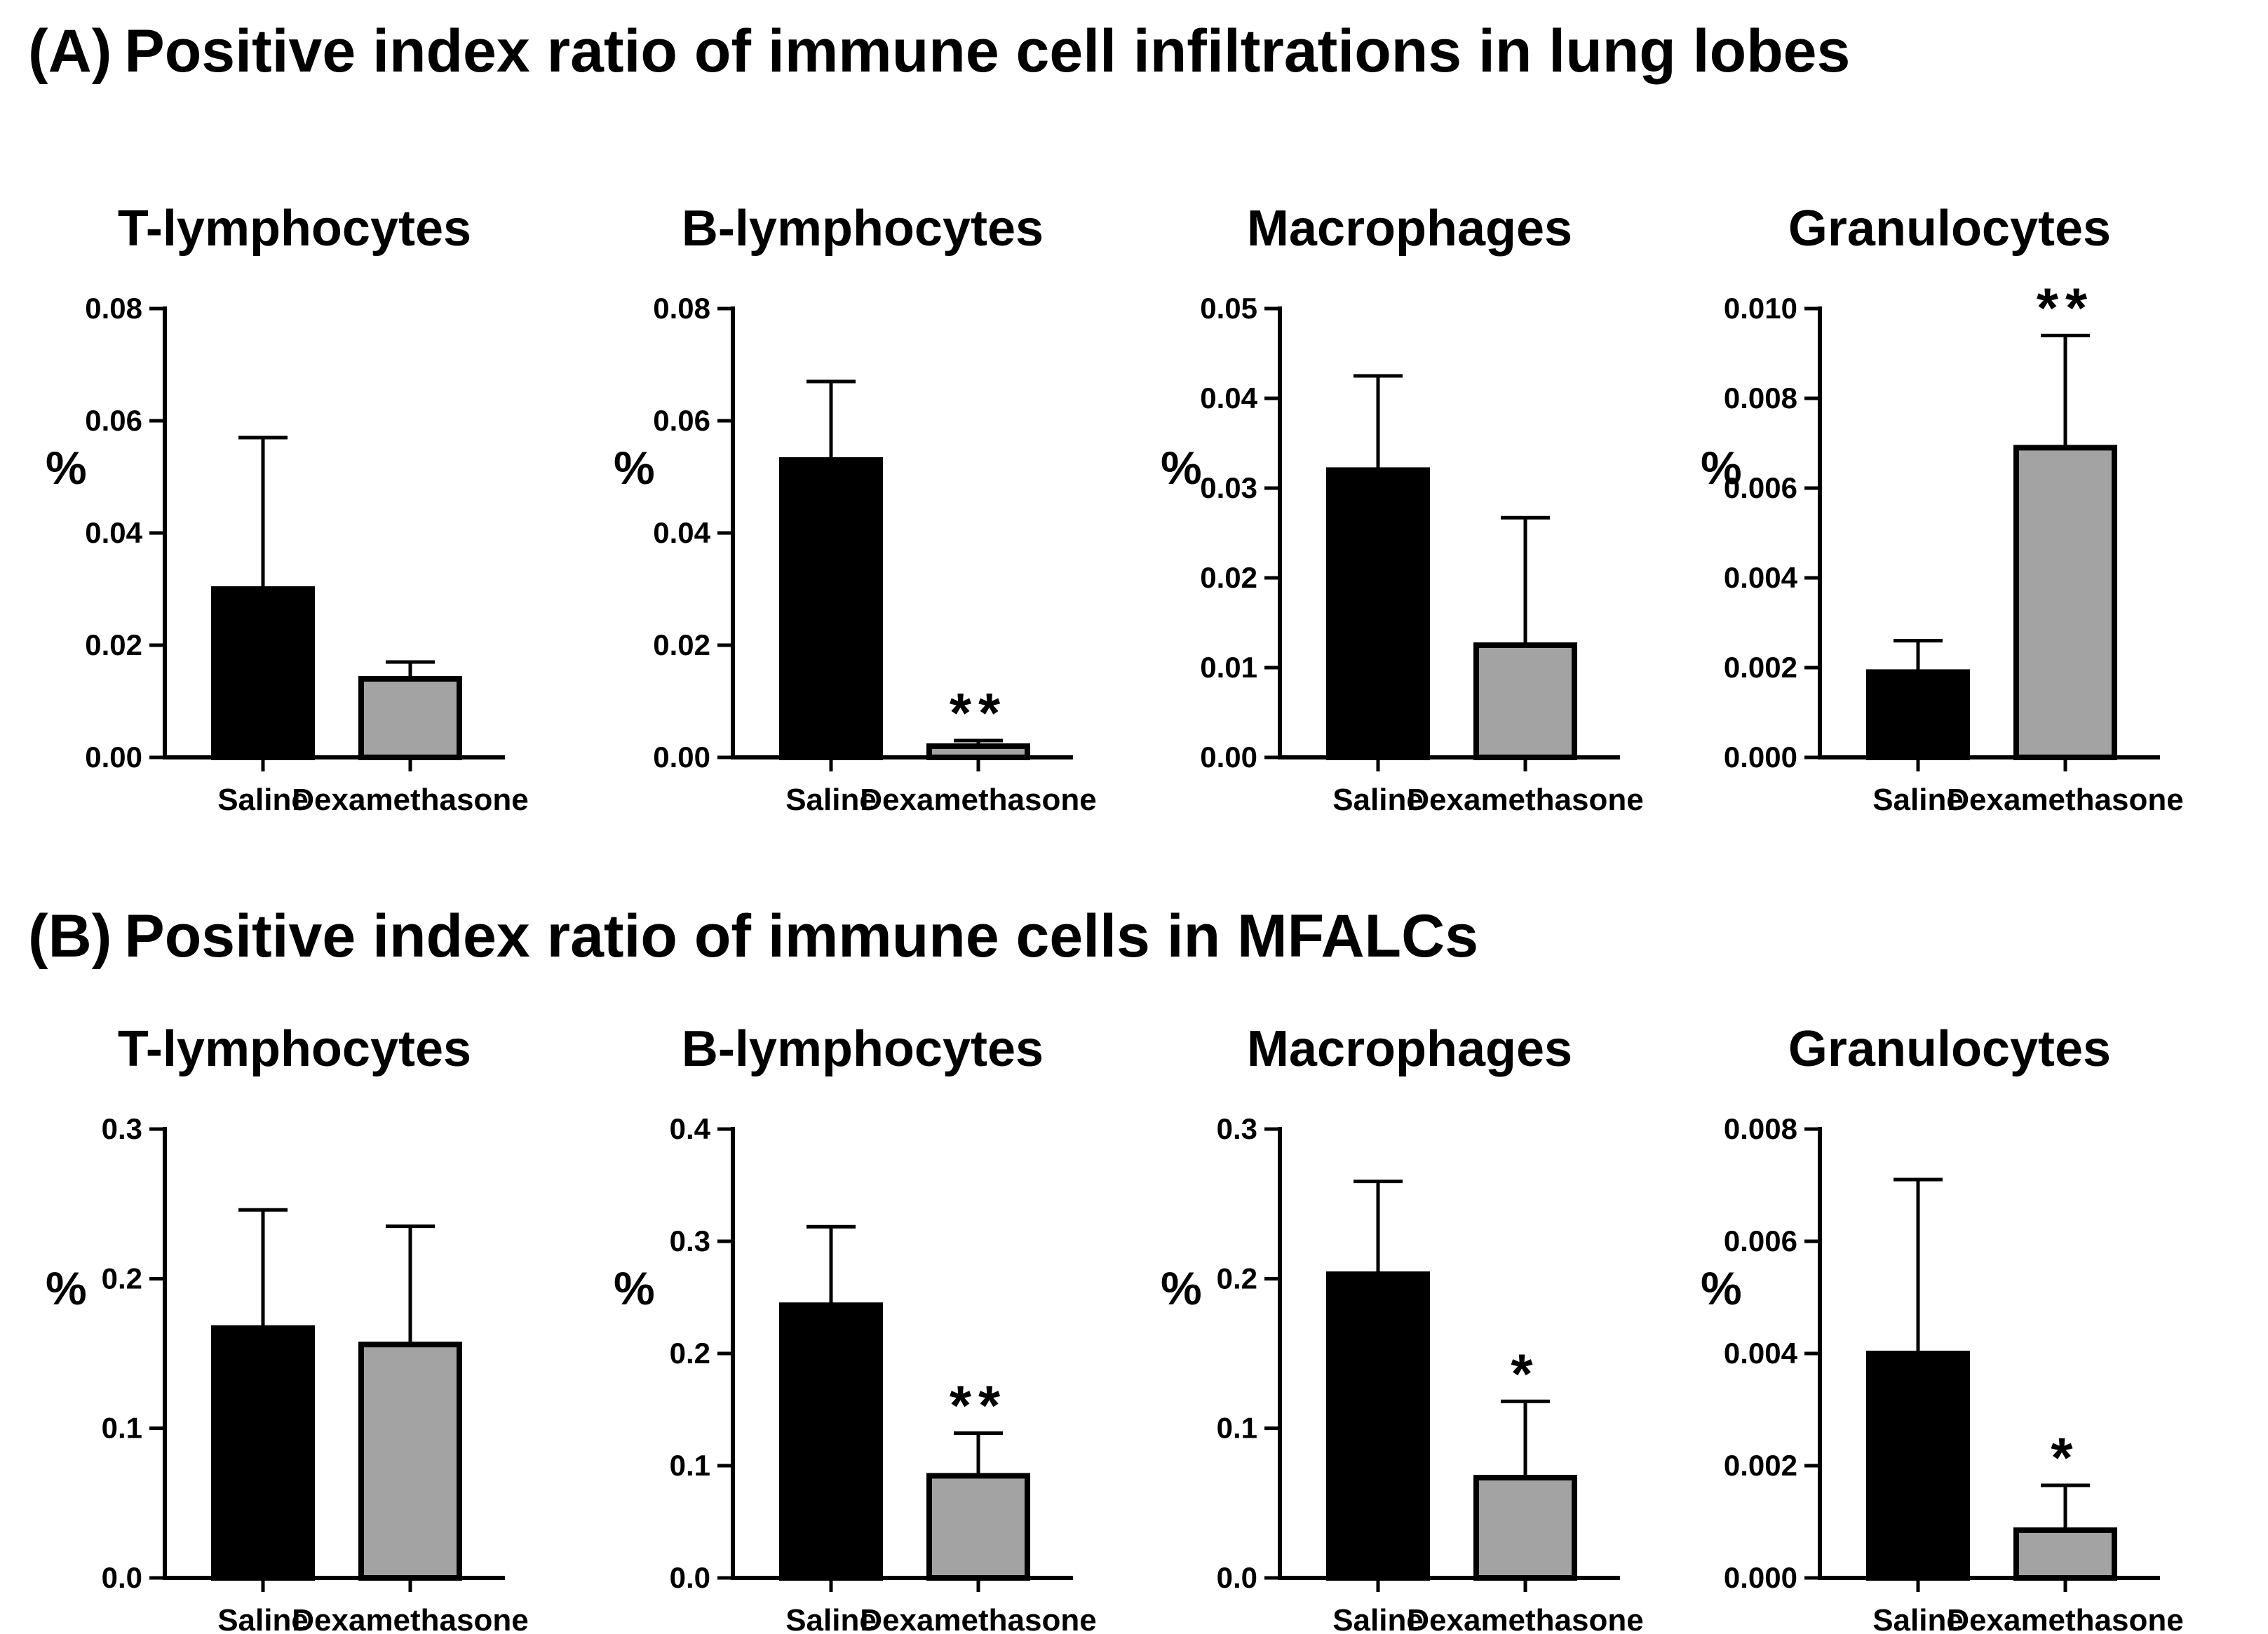 The height and width of the screenshot is (1634, 2268). I want to click on y-tick-label: 0.4, so click(690, 1129).